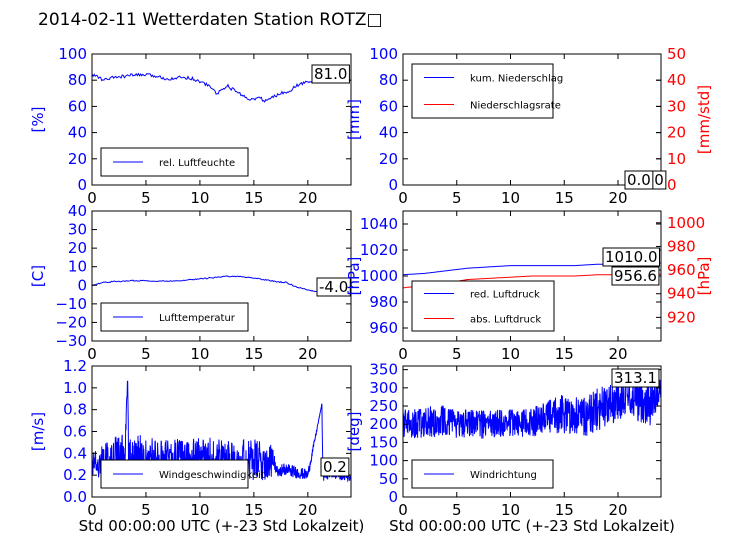  I want to click on legend-label: rel. Luftfeuchte, so click(197, 163).